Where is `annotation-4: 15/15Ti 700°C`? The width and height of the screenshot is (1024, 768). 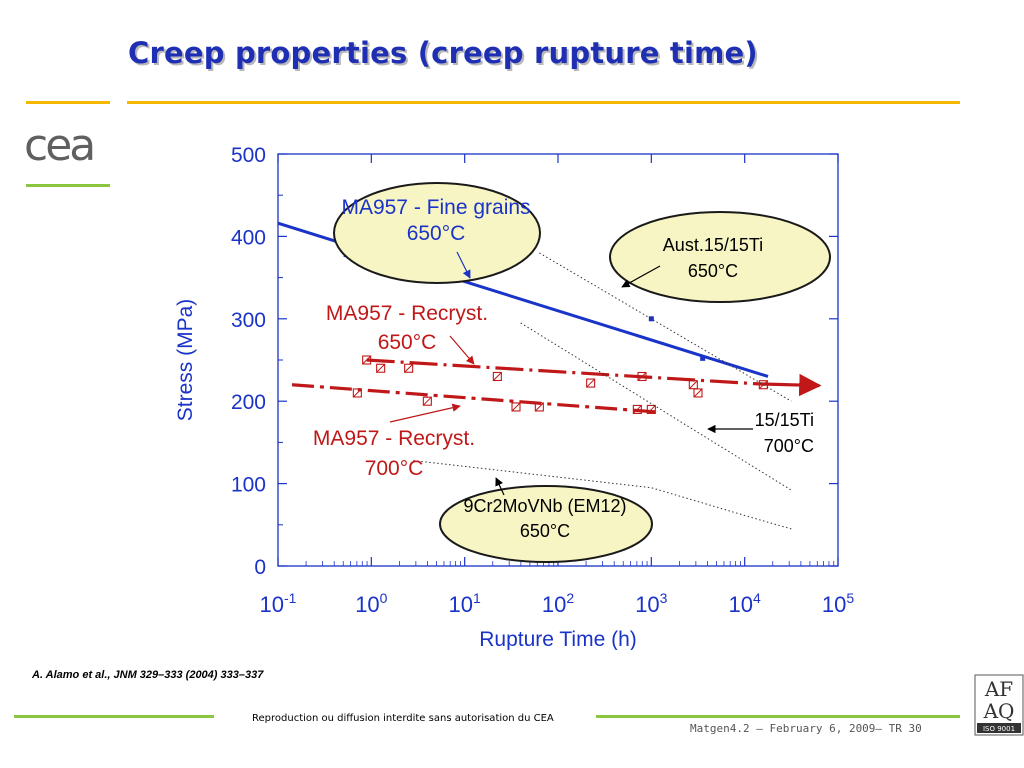
annotation-4: 15/15Ti 700°C is located at coordinates (760, 433).